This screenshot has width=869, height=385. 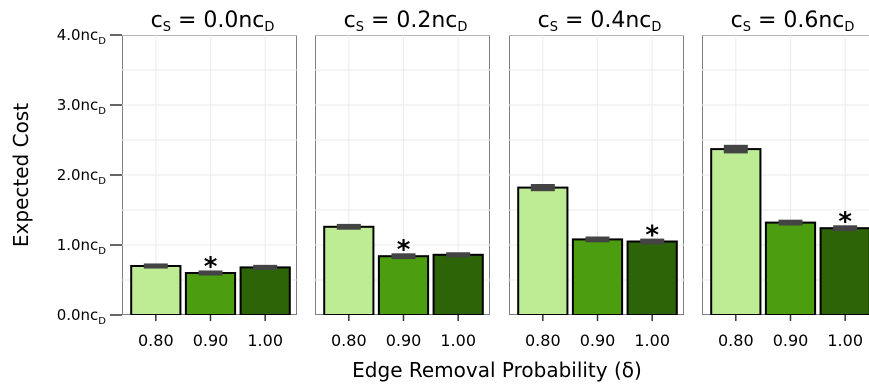 I want to click on panel-title: cS = 0.4ncD, so click(x=600, y=21).